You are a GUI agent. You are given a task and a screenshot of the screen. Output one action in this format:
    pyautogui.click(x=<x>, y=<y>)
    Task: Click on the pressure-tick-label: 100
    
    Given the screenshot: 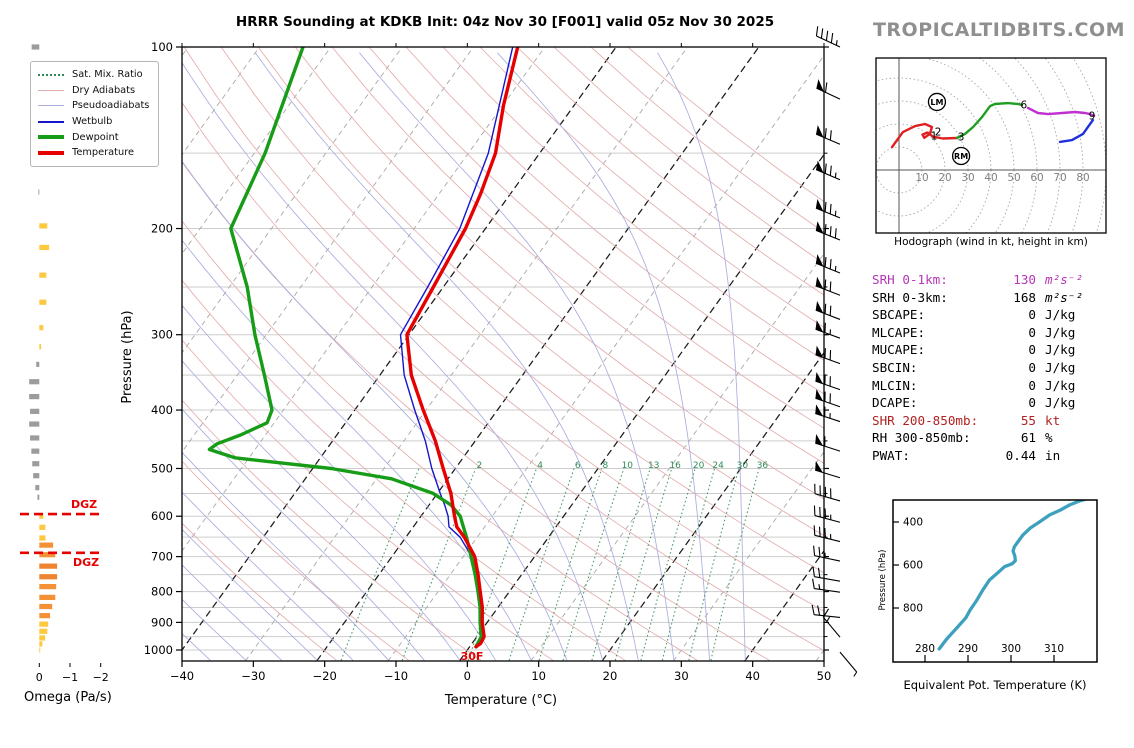 What is the action you would take?
    pyautogui.click(x=162, y=47)
    